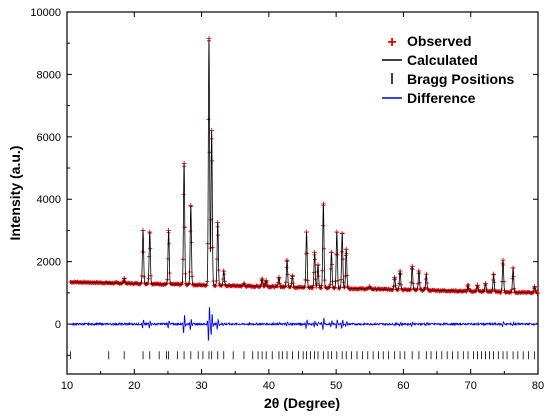 The height and width of the screenshot is (420, 550). Describe the element at coordinates (403, 386) in the screenshot. I see `x-tick-label: 60` at that location.